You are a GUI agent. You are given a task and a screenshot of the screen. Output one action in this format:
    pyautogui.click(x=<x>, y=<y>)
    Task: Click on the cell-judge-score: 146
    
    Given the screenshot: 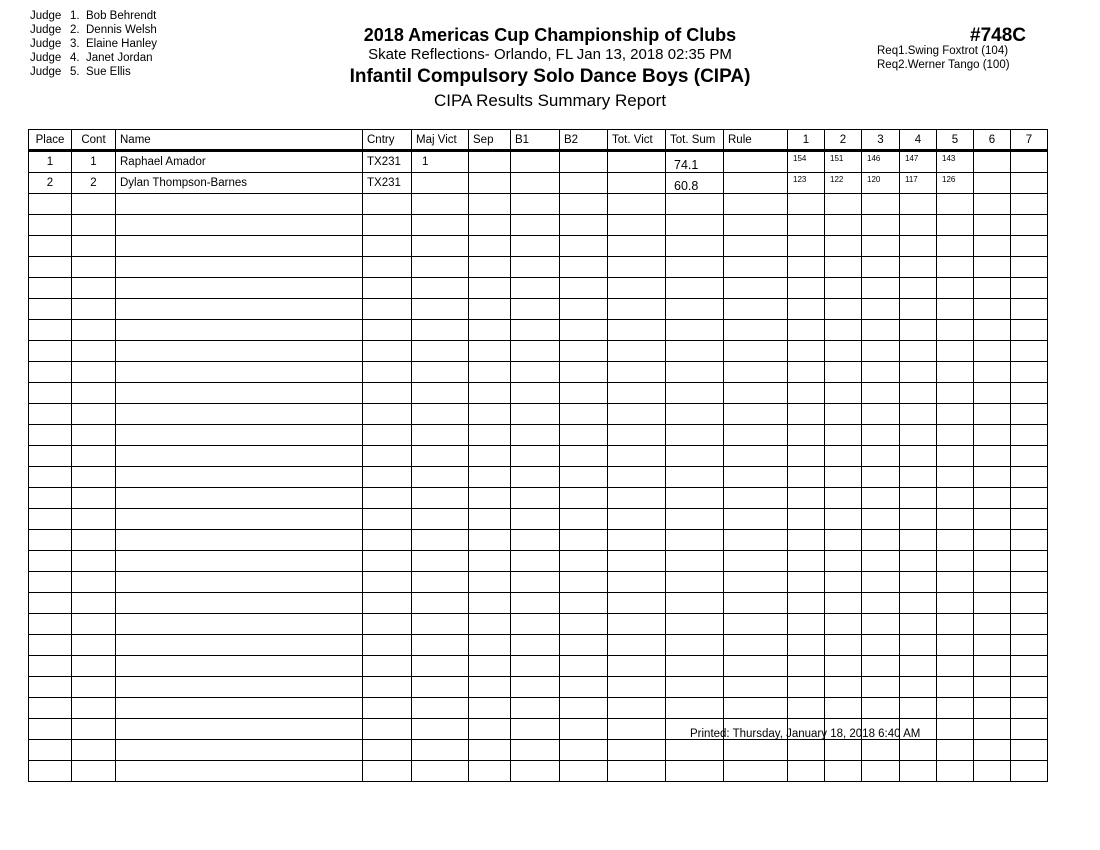 What is the action you would take?
    pyautogui.click(x=880, y=161)
    